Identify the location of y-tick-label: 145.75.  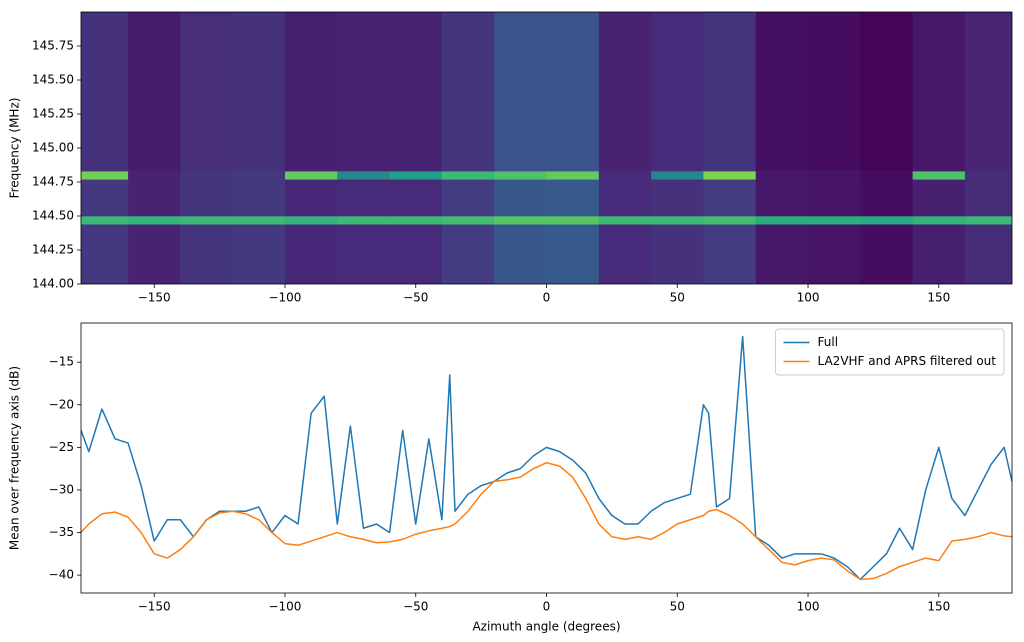
(53, 46).